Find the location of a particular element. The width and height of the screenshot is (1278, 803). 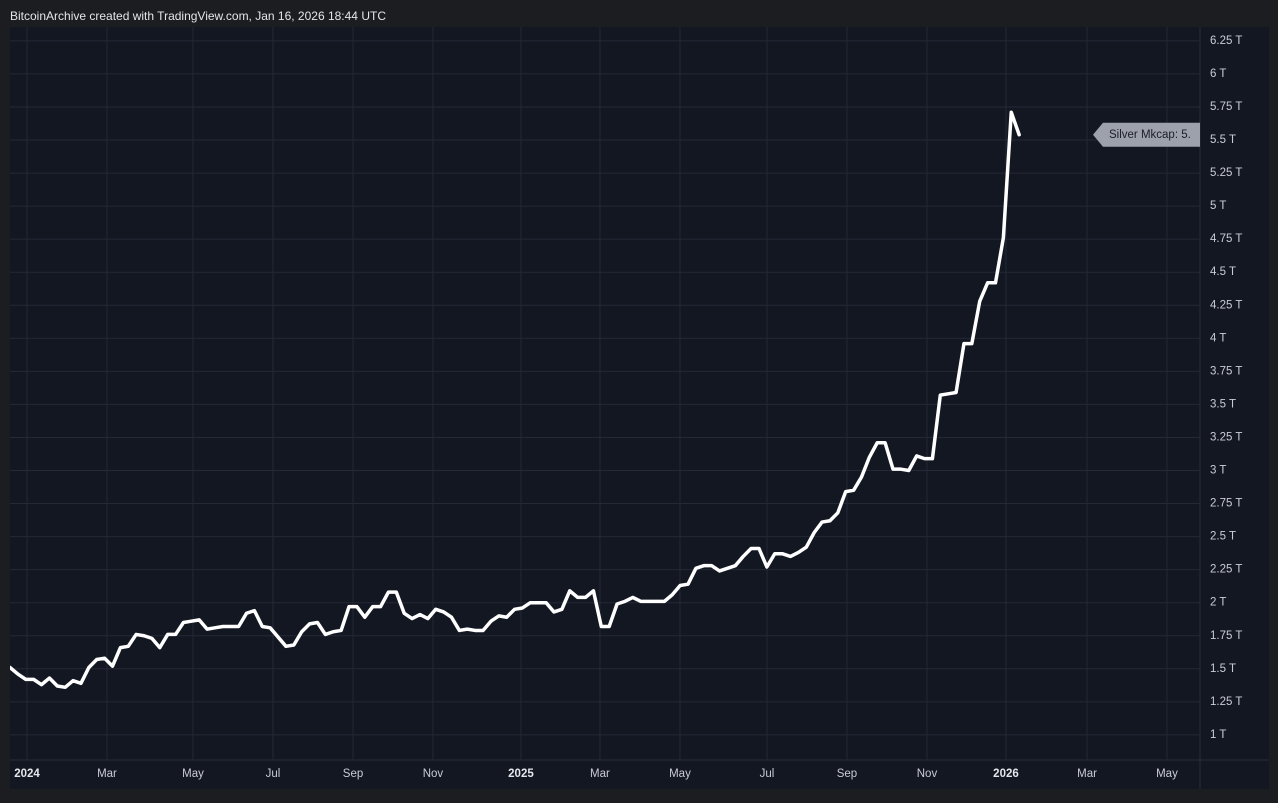

y-tick-label: 5.25 T is located at coordinates (1226, 173).